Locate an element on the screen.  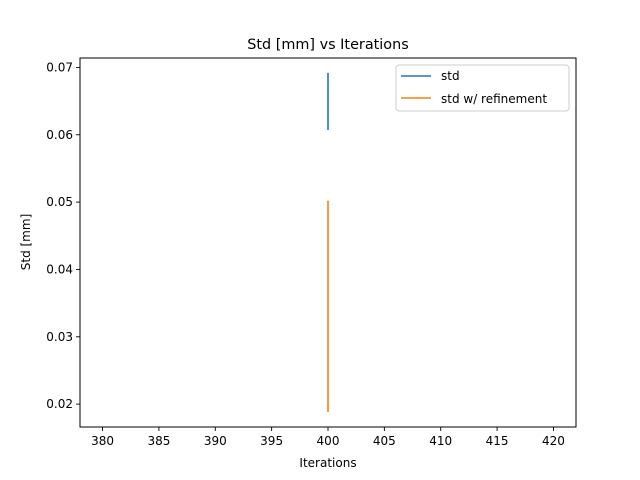
x-axis-ticks: 380 385 390 395 400 405 410 415 420 is located at coordinates (328, 437).